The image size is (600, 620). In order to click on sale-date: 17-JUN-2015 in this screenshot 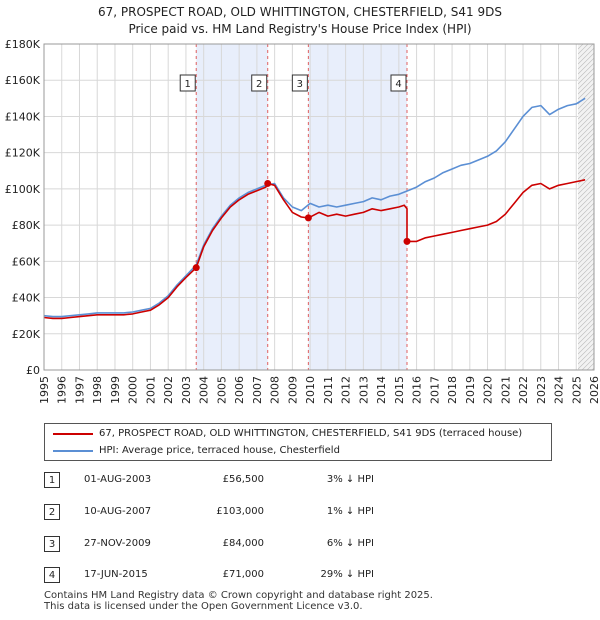, I will do `click(116, 574)`.